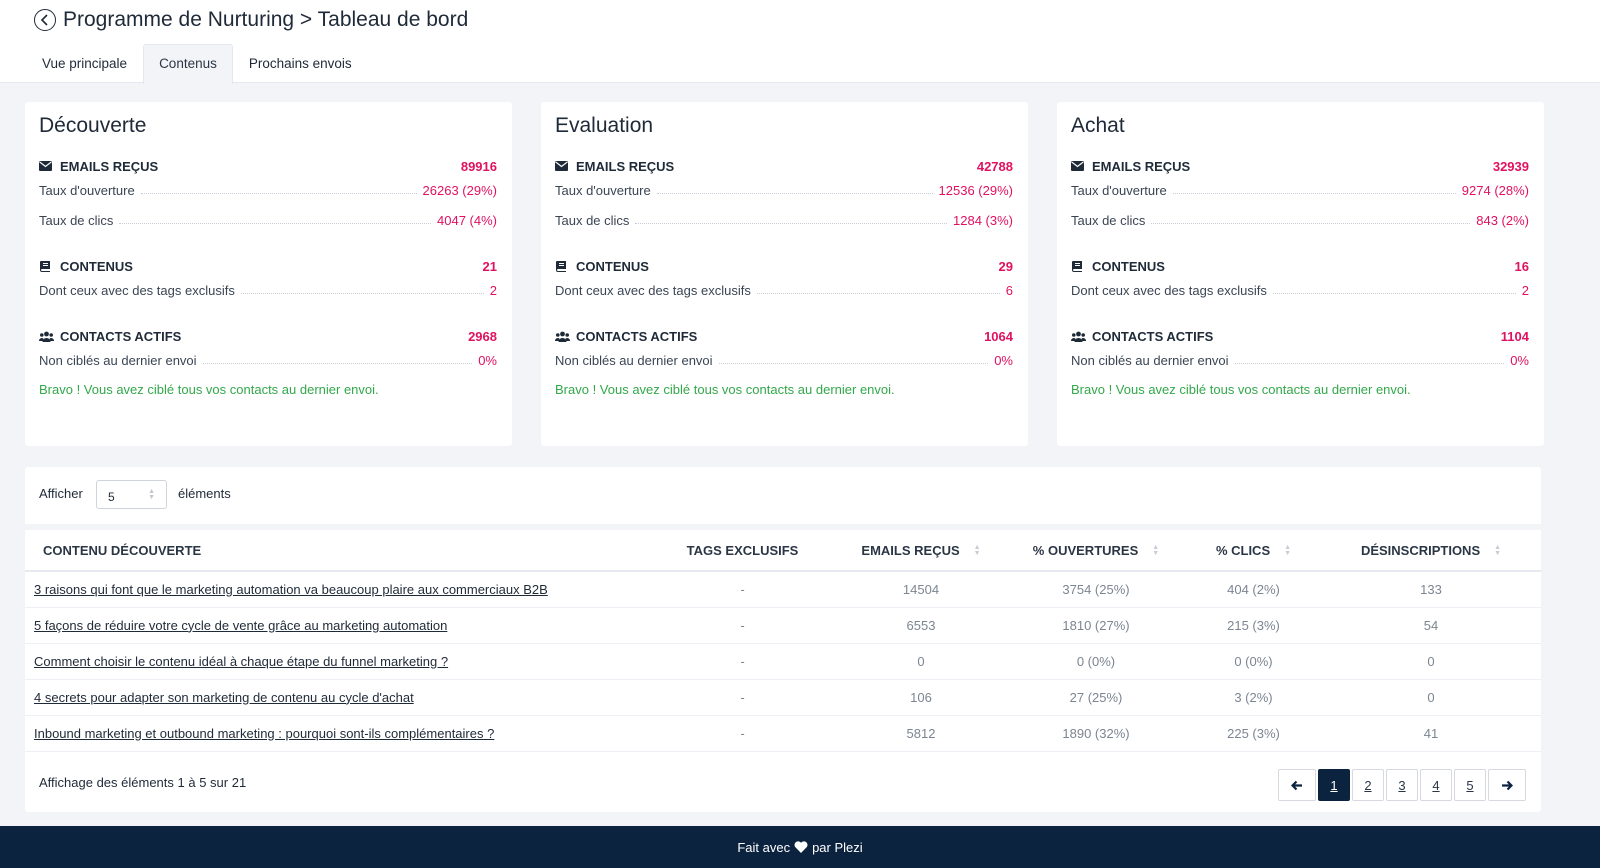  What do you see at coordinates (1005, 266) in the screenshot?
I see `contents-value: 29` at bounding box center [1005, 266].